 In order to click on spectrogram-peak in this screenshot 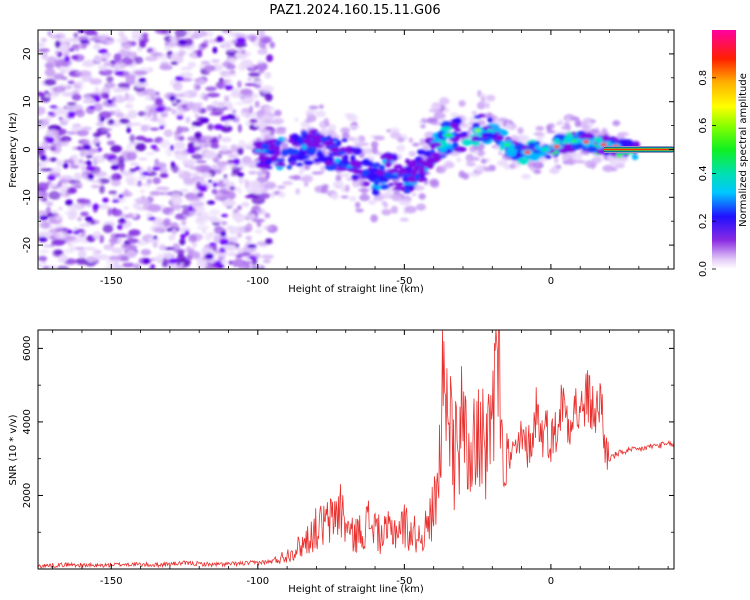, I will do `click(586, 142)`.